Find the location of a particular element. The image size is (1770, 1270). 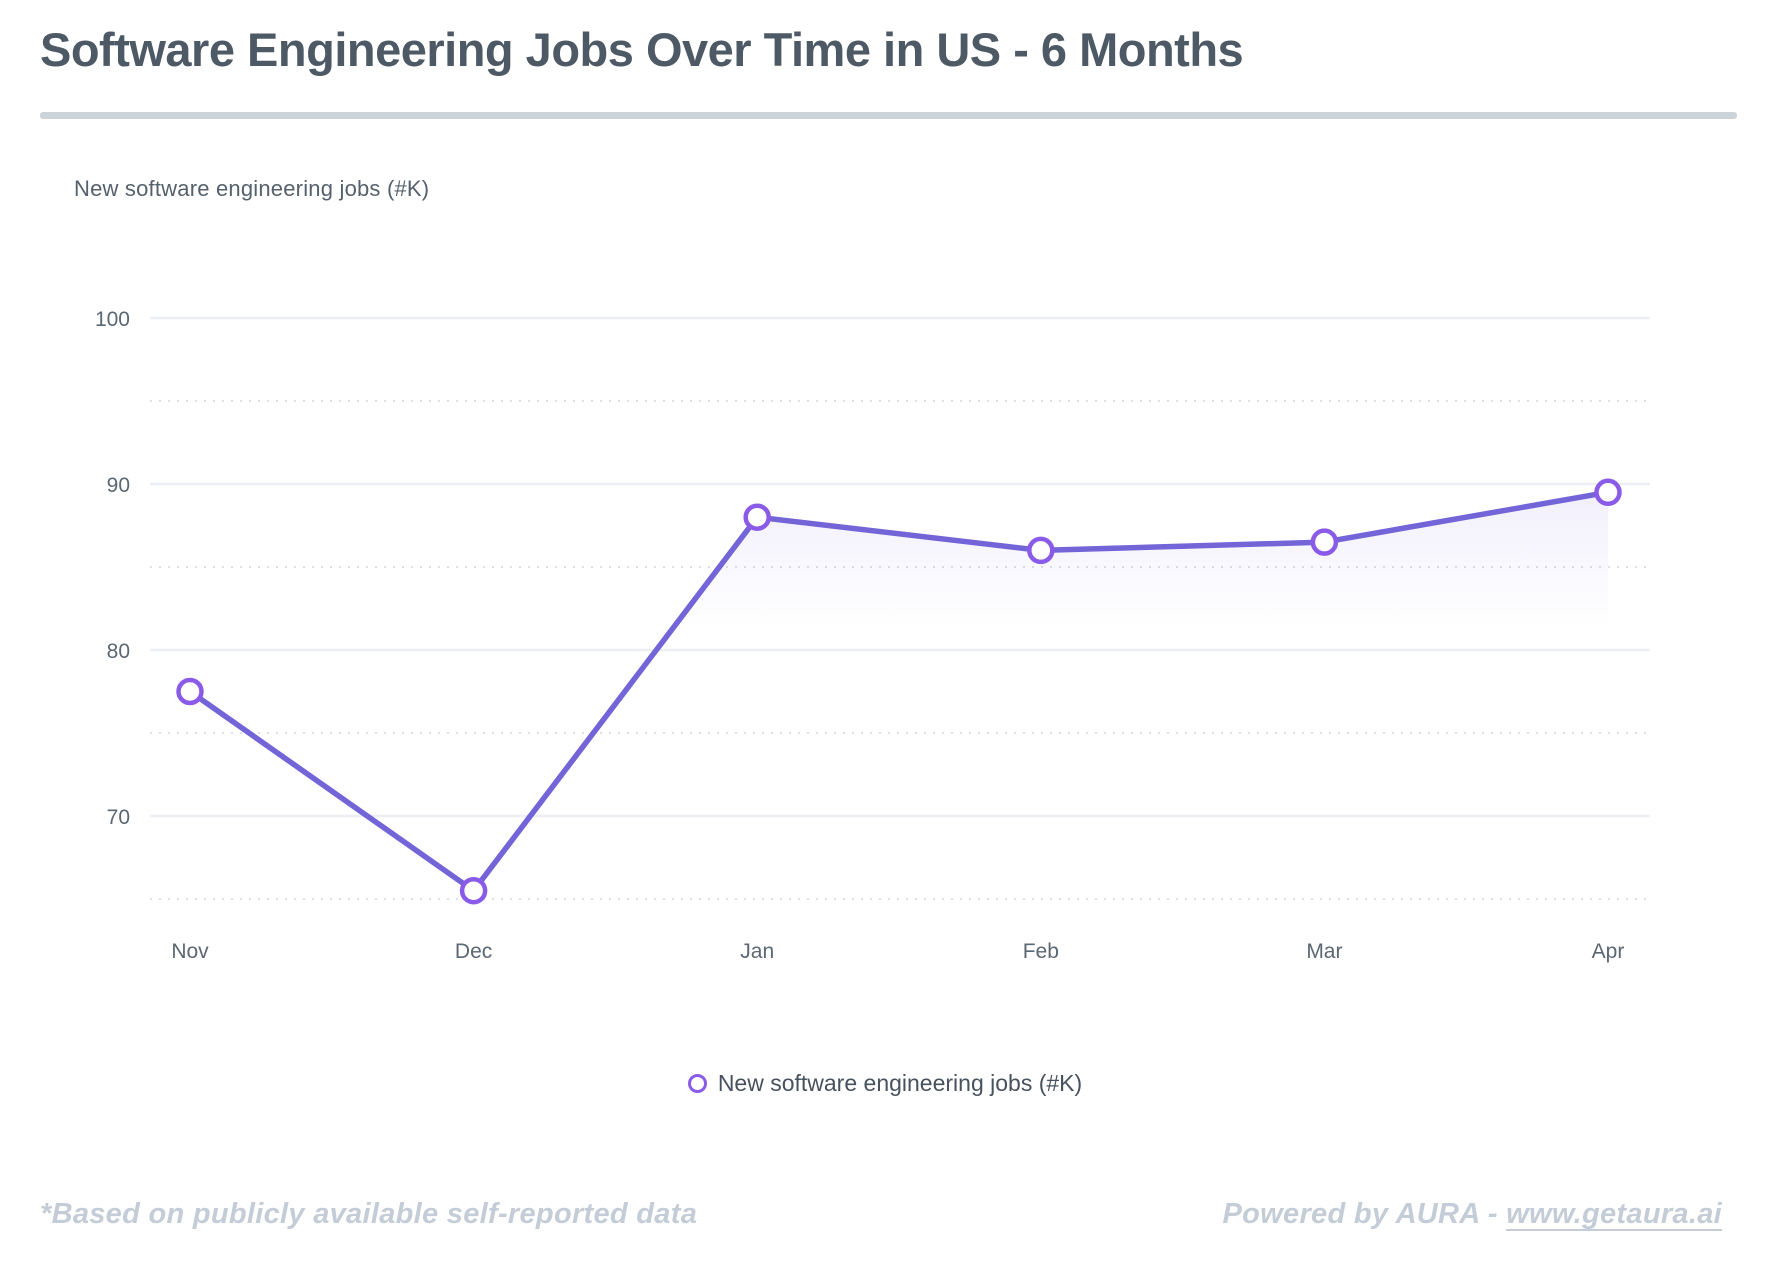

y-tick-label-90: 90 is located at coordinates (118, 485).